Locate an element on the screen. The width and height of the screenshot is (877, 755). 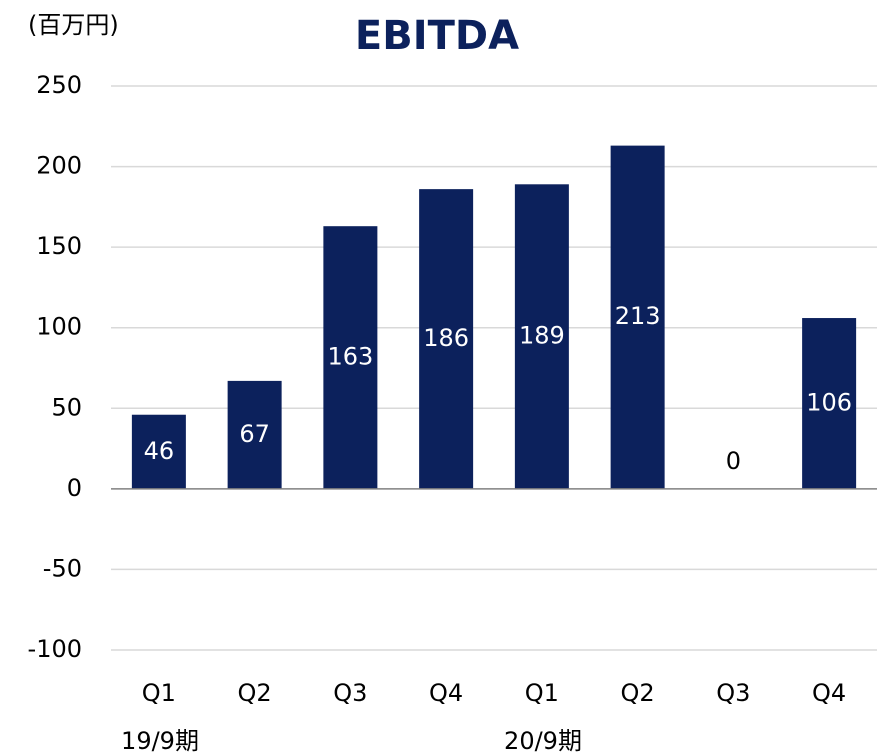
y-tick-label: 200 is located at coordinates (59, 166).